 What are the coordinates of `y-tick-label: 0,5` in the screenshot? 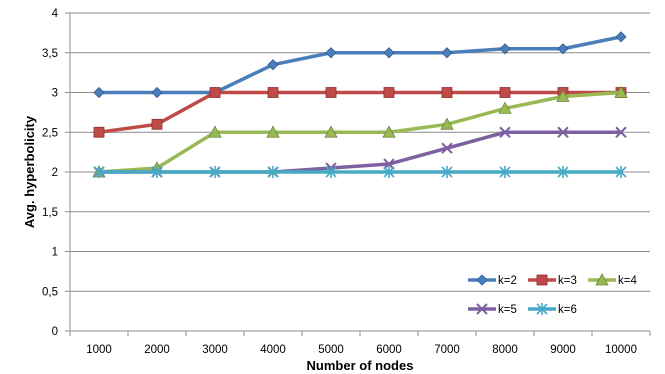 It's located at (50, 292).